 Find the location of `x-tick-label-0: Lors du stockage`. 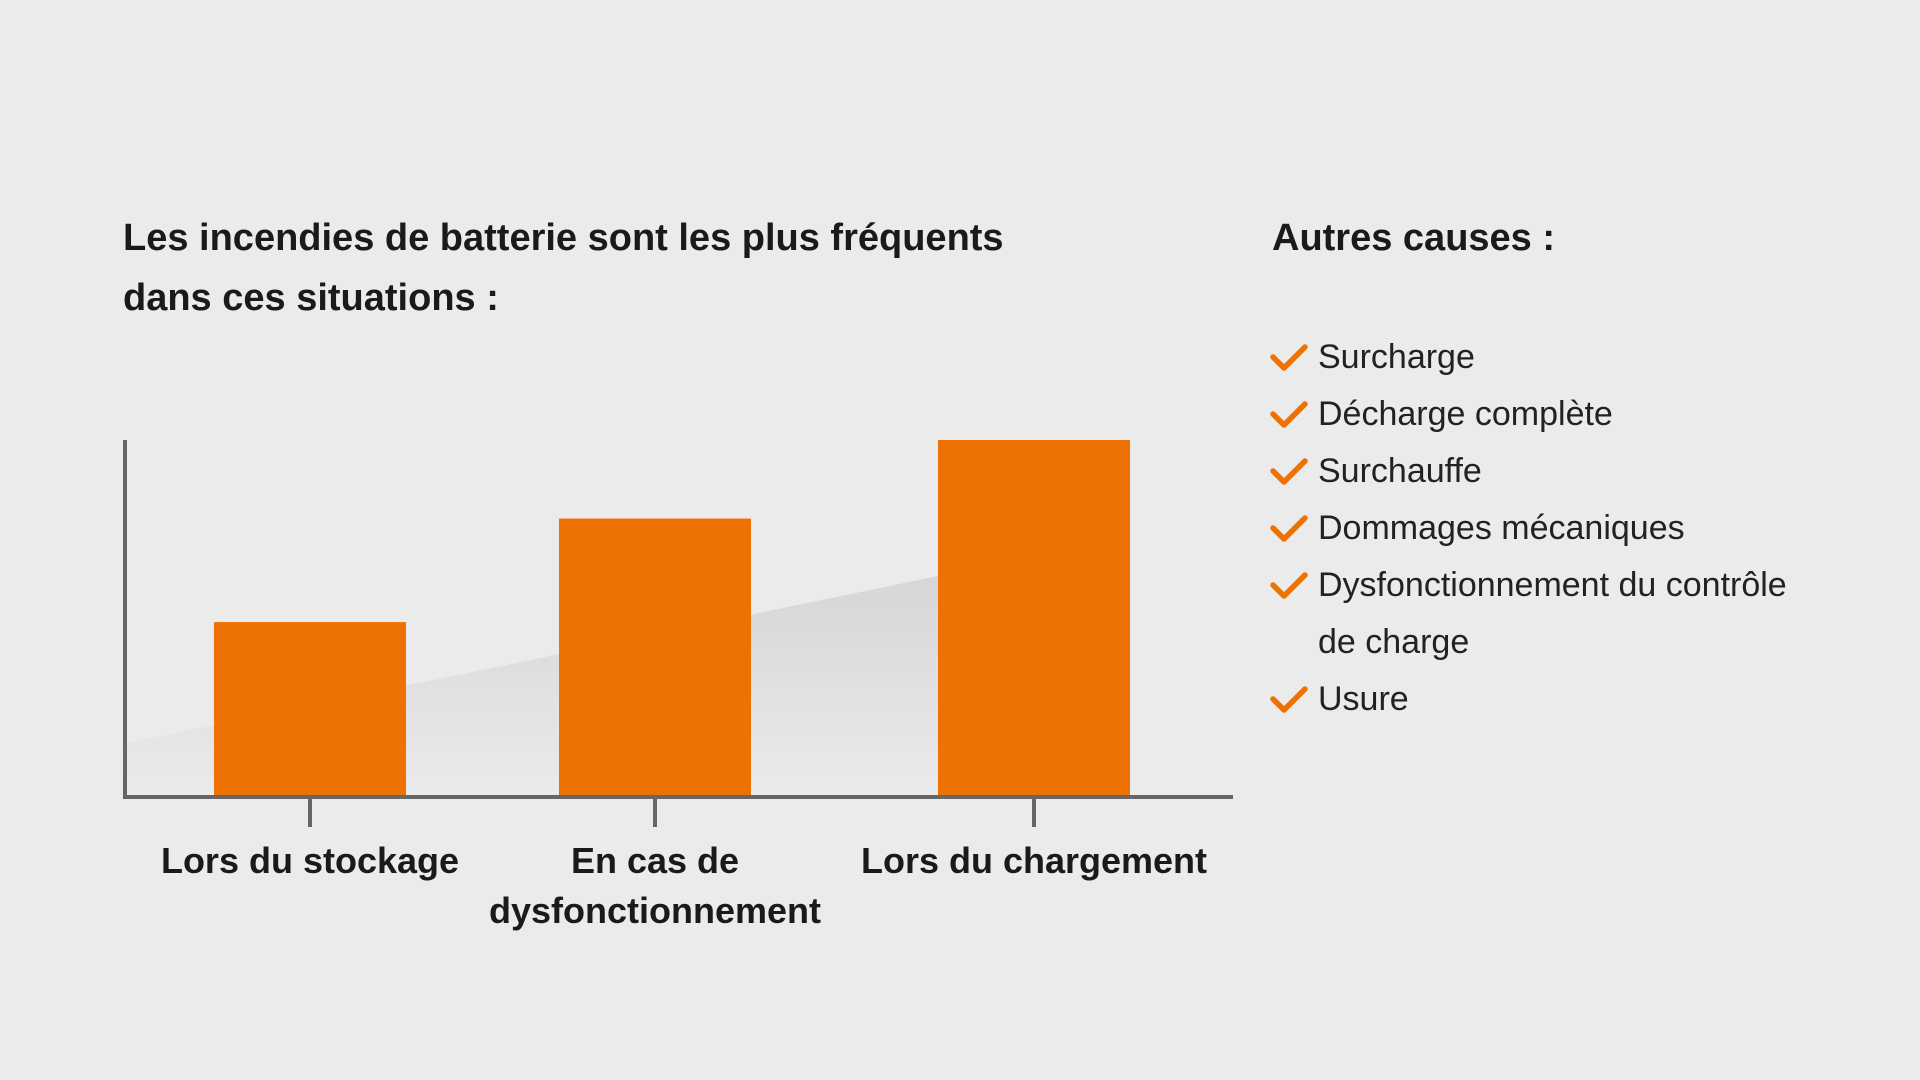

x-tick-label-0: Lors du stockage is located at coordinates (310, 860).